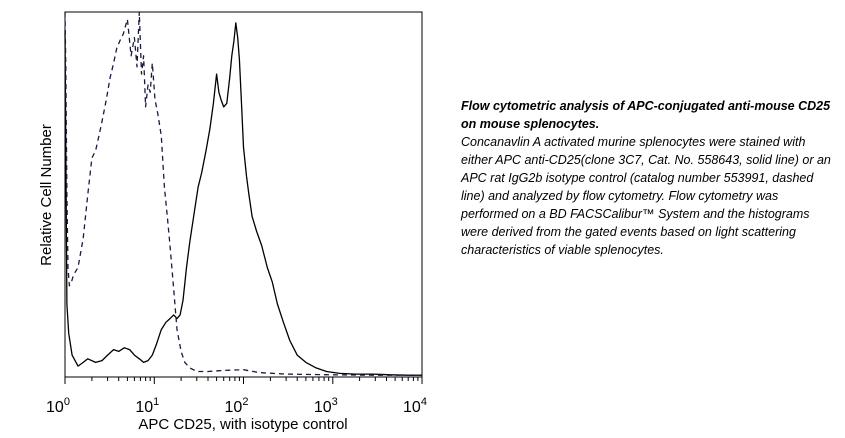 This screenshot has width=845, height=438. What do you see at coordinates (415, 406) in the screenshot?
I see `x-tick-label: 10⁴` at bounding box center [415, 406].